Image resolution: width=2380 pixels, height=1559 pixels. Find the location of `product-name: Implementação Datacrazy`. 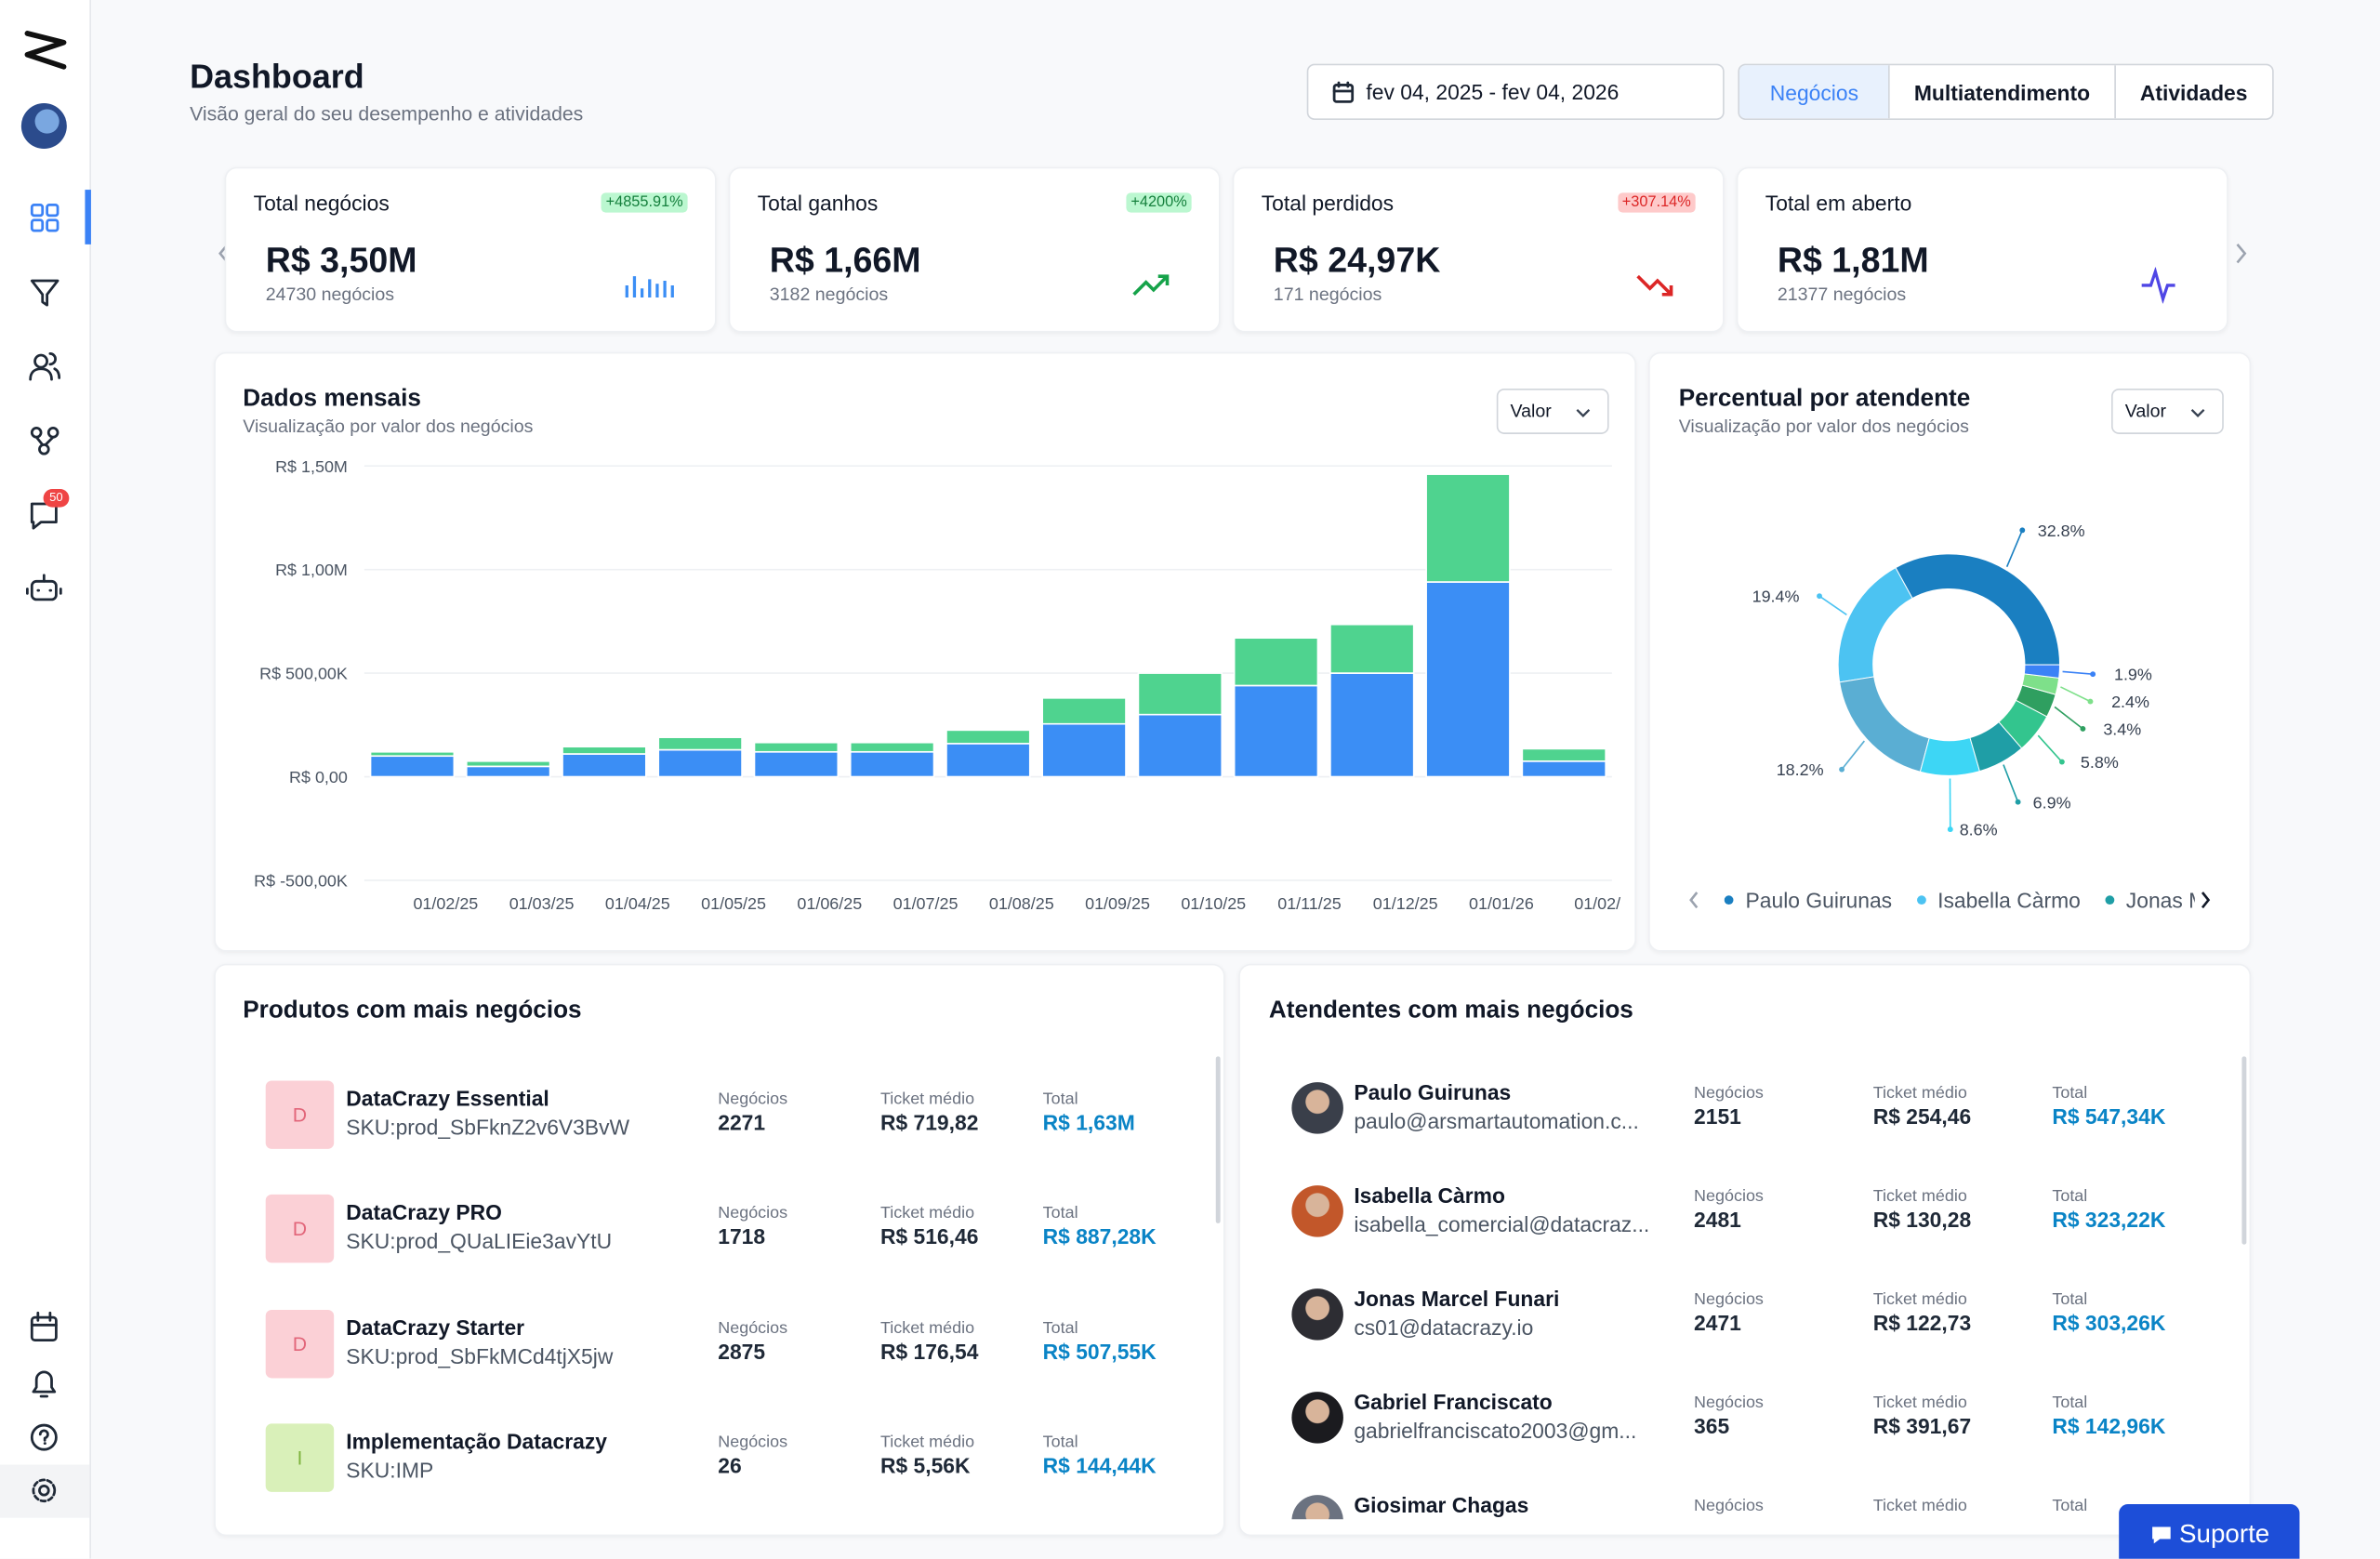

product-name: Implementação Datacrazy is located at coordinates (476, 1441).